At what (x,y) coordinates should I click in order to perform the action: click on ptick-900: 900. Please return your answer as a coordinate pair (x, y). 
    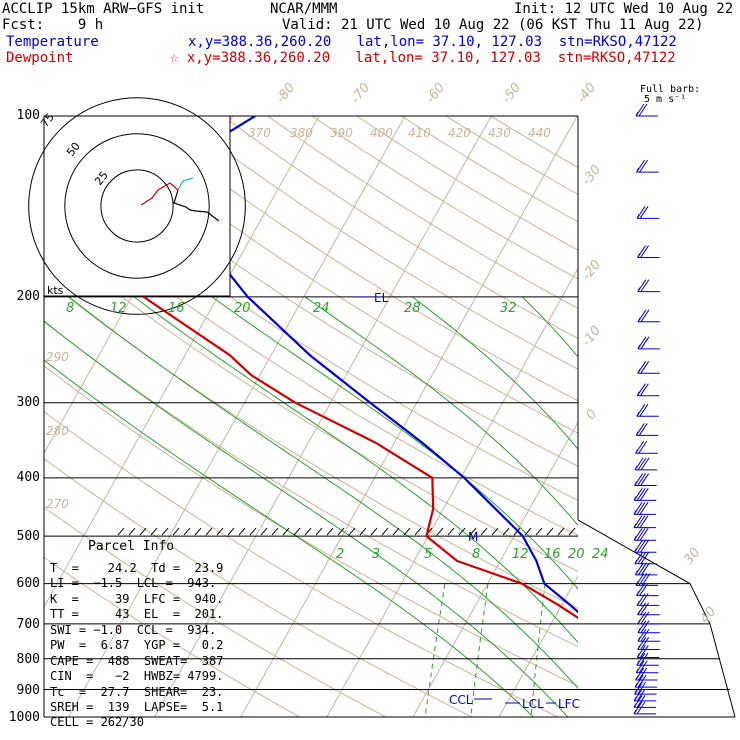
    Looking at the image, I should click on (28, 690).